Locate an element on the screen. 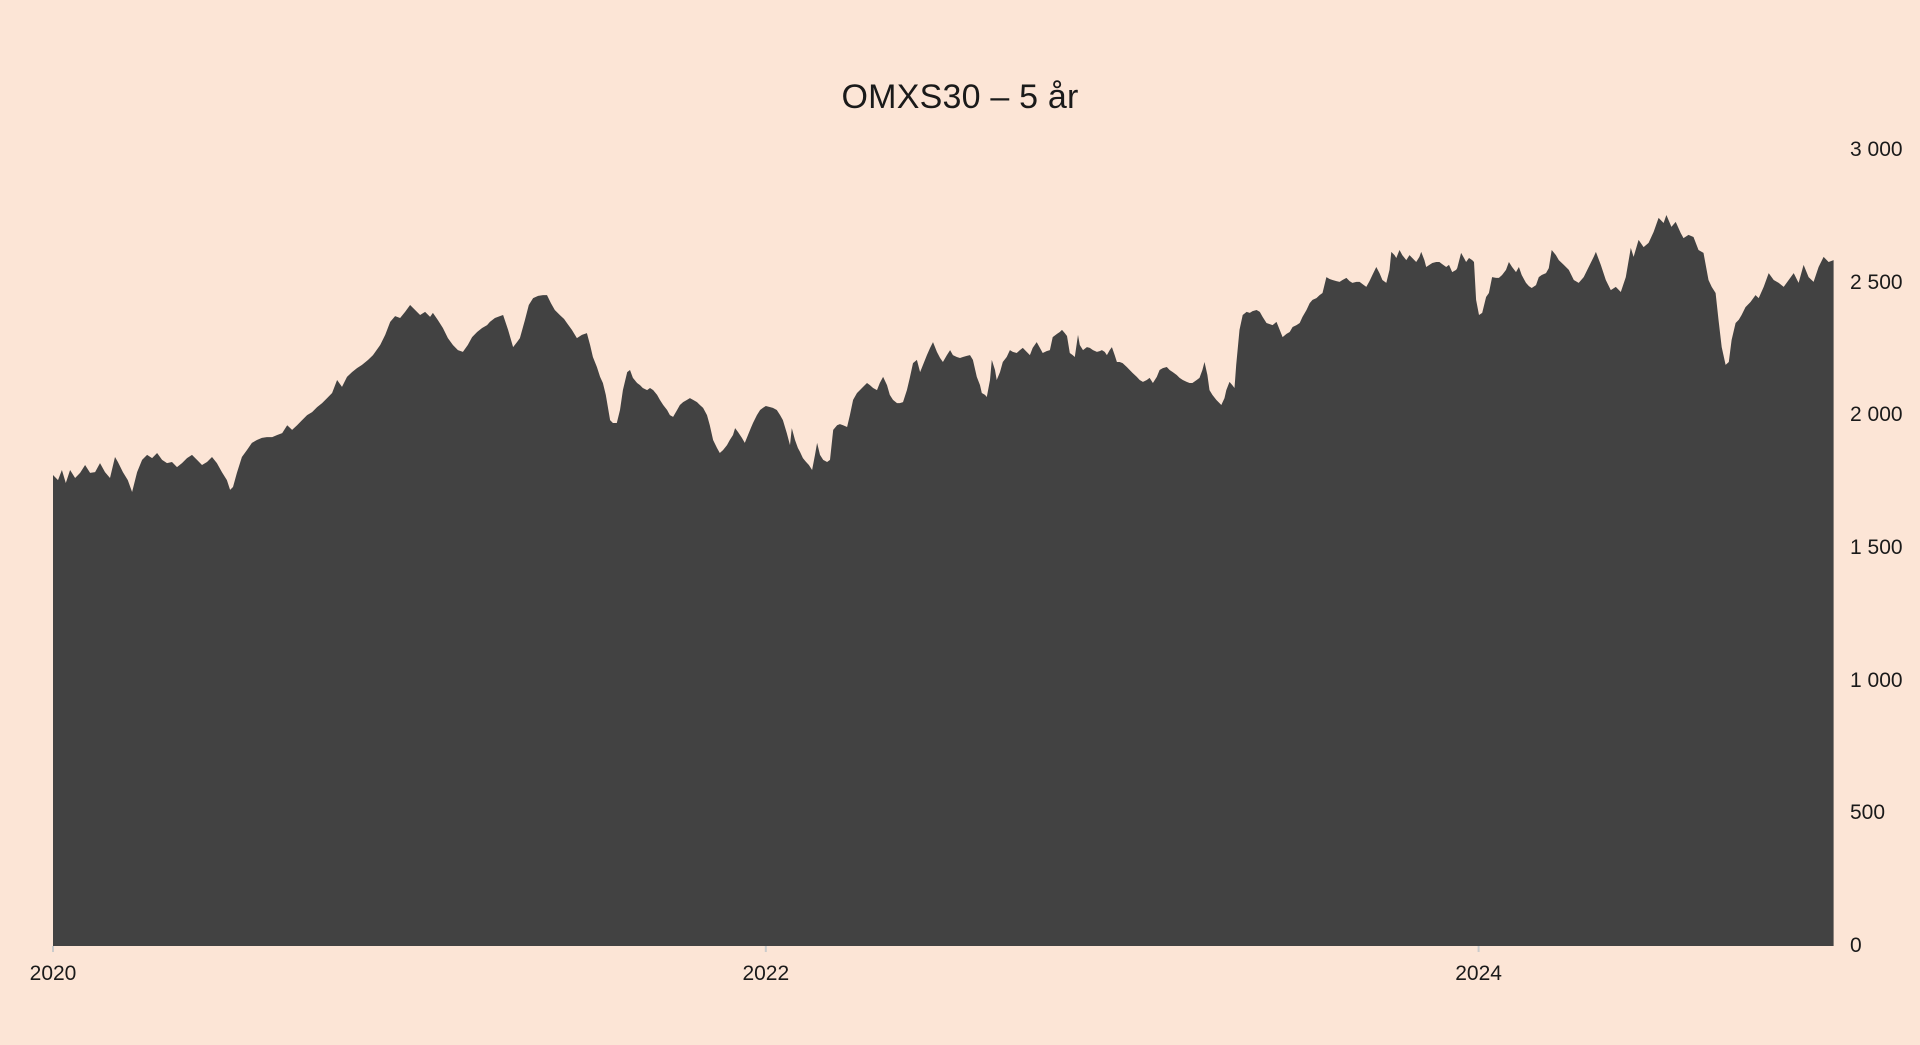 This screenshot has width=1920, height=1045. x-axis-tick-label: 2020 is located at coordinates (53, 973).